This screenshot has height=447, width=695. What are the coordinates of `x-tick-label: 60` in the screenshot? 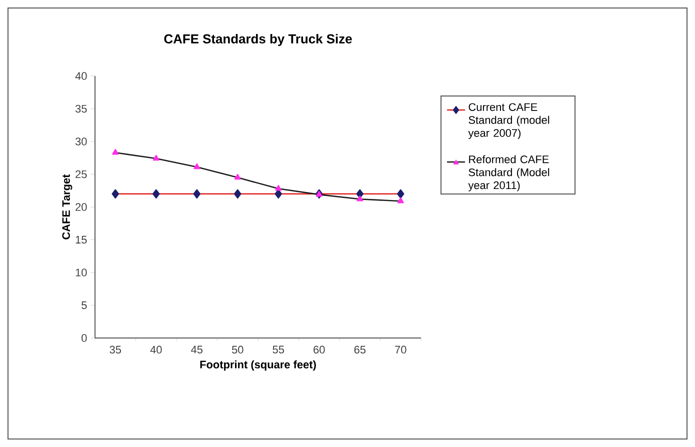 It's located at (319, 350).